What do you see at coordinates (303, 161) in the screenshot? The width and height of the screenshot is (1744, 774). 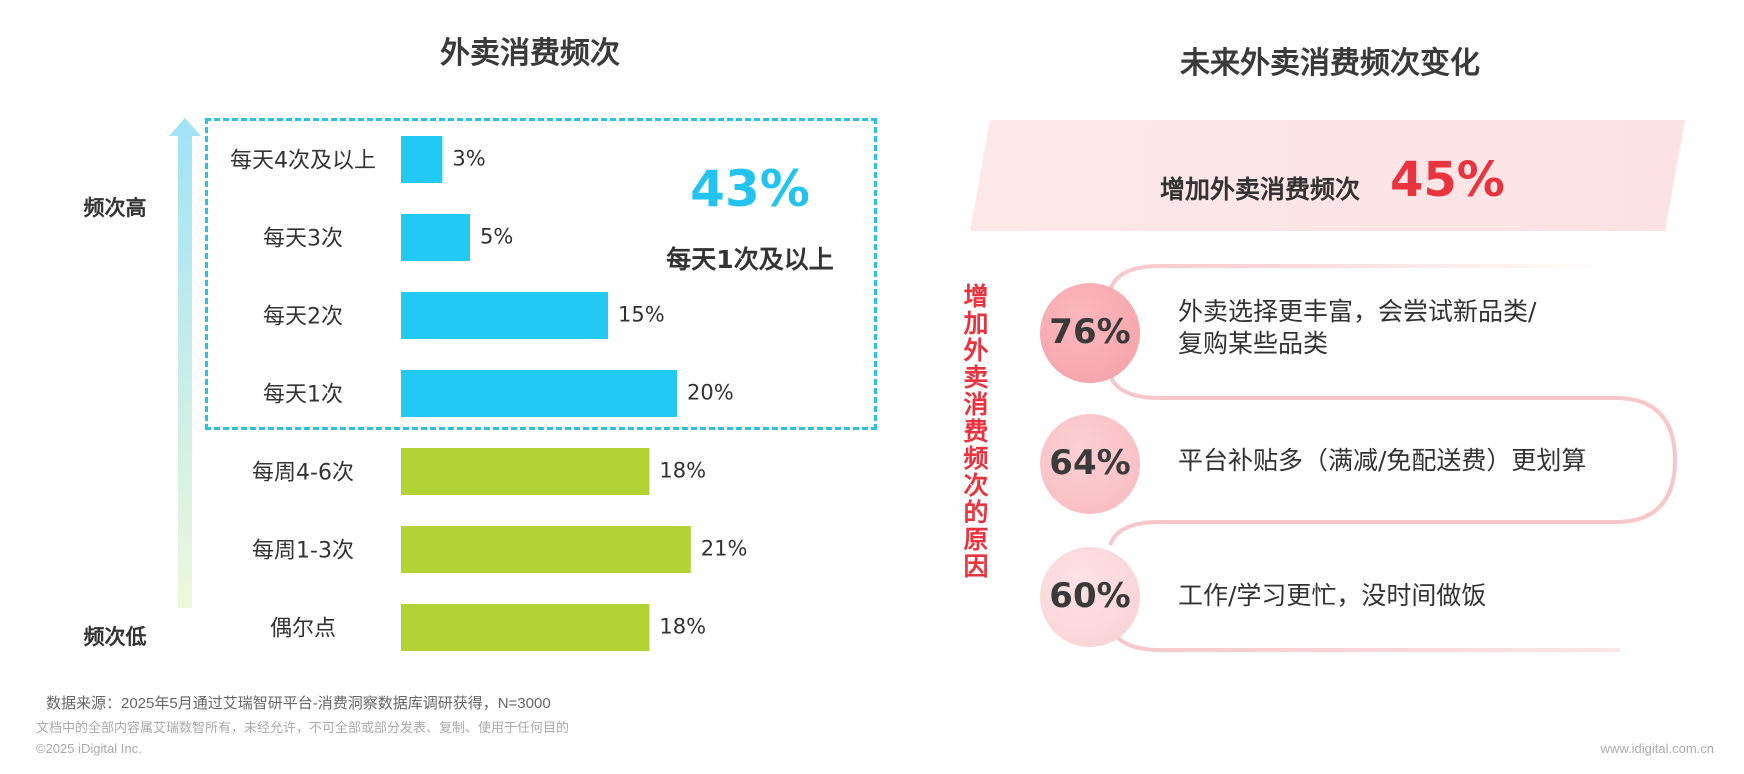 I see `category-label: 每天4次及以上` at bounding box center [303, 161].